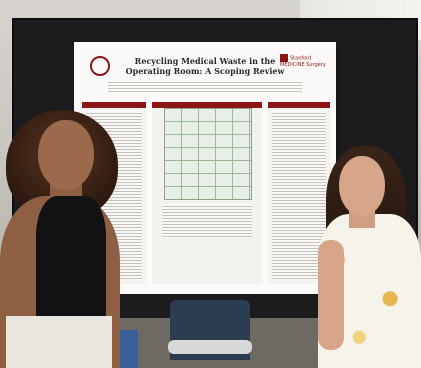  What do you see at coordinates (66, 155) in the screenshot?
I see `person-left-face` at bounding box center [66, 155].